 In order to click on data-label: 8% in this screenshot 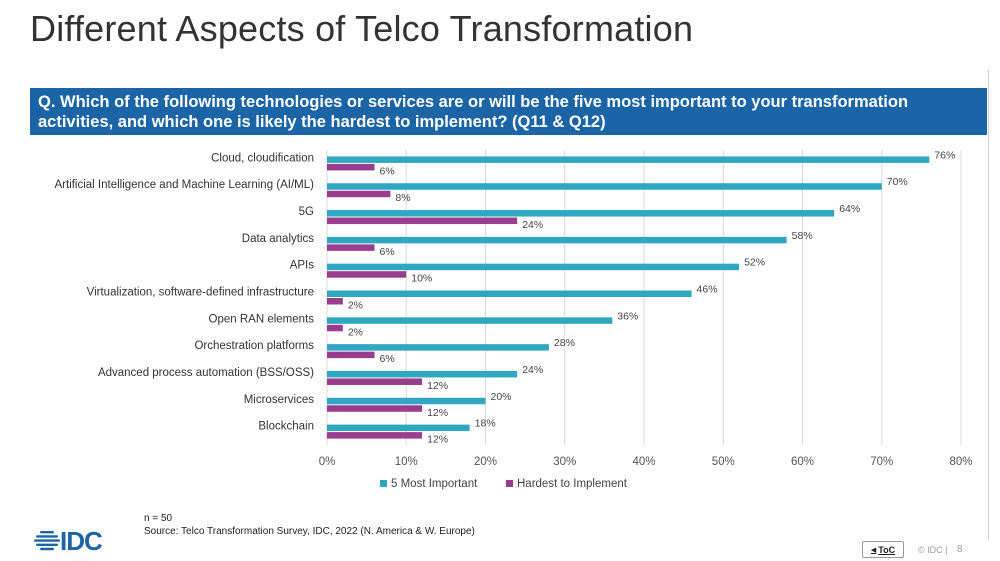, I will do `click(402, 198)`.